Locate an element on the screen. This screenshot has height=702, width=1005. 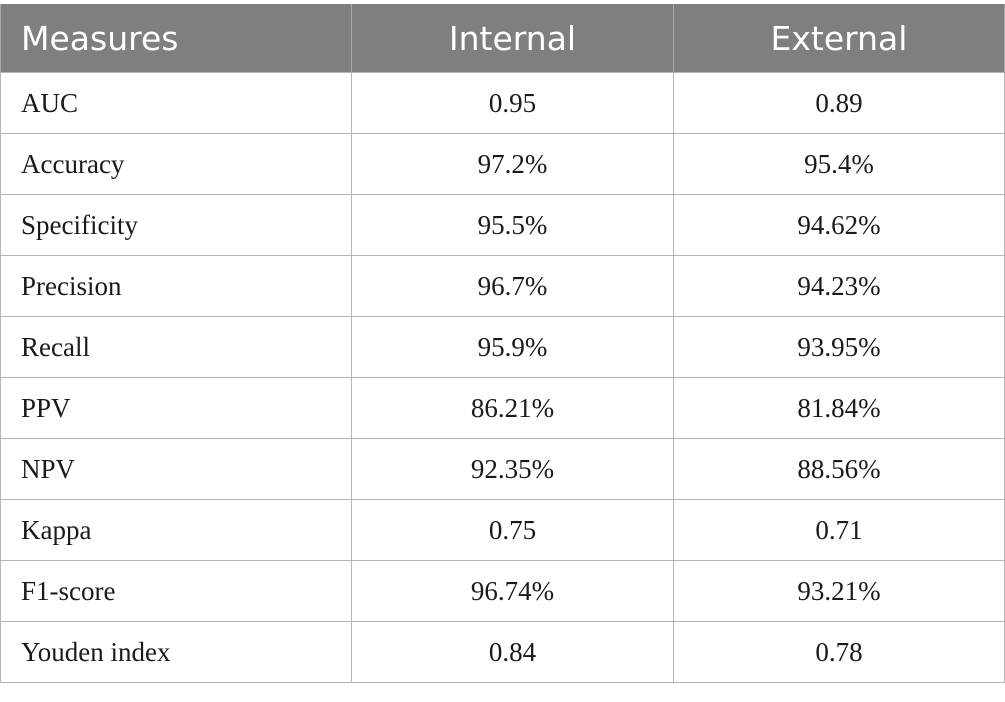
internal-value-cell: 95.9% is located at coordinates (512, 347).